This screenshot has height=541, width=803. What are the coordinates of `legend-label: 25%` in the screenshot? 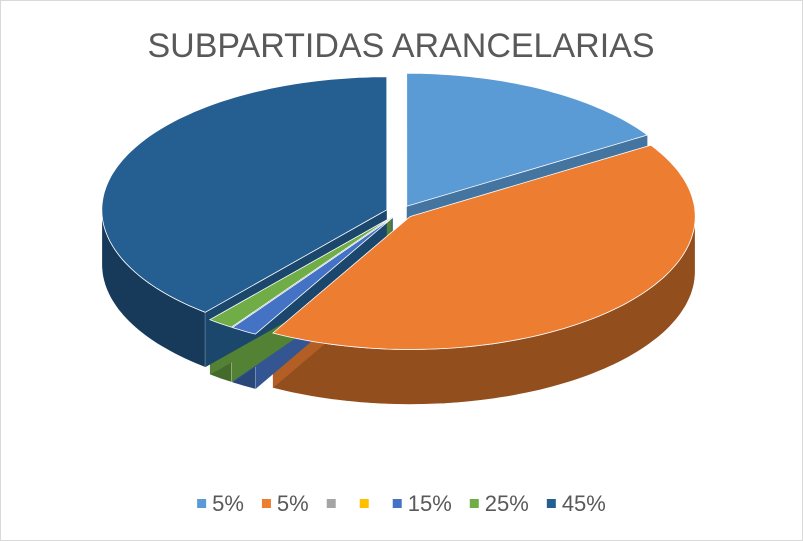 It's located at (507, 503).